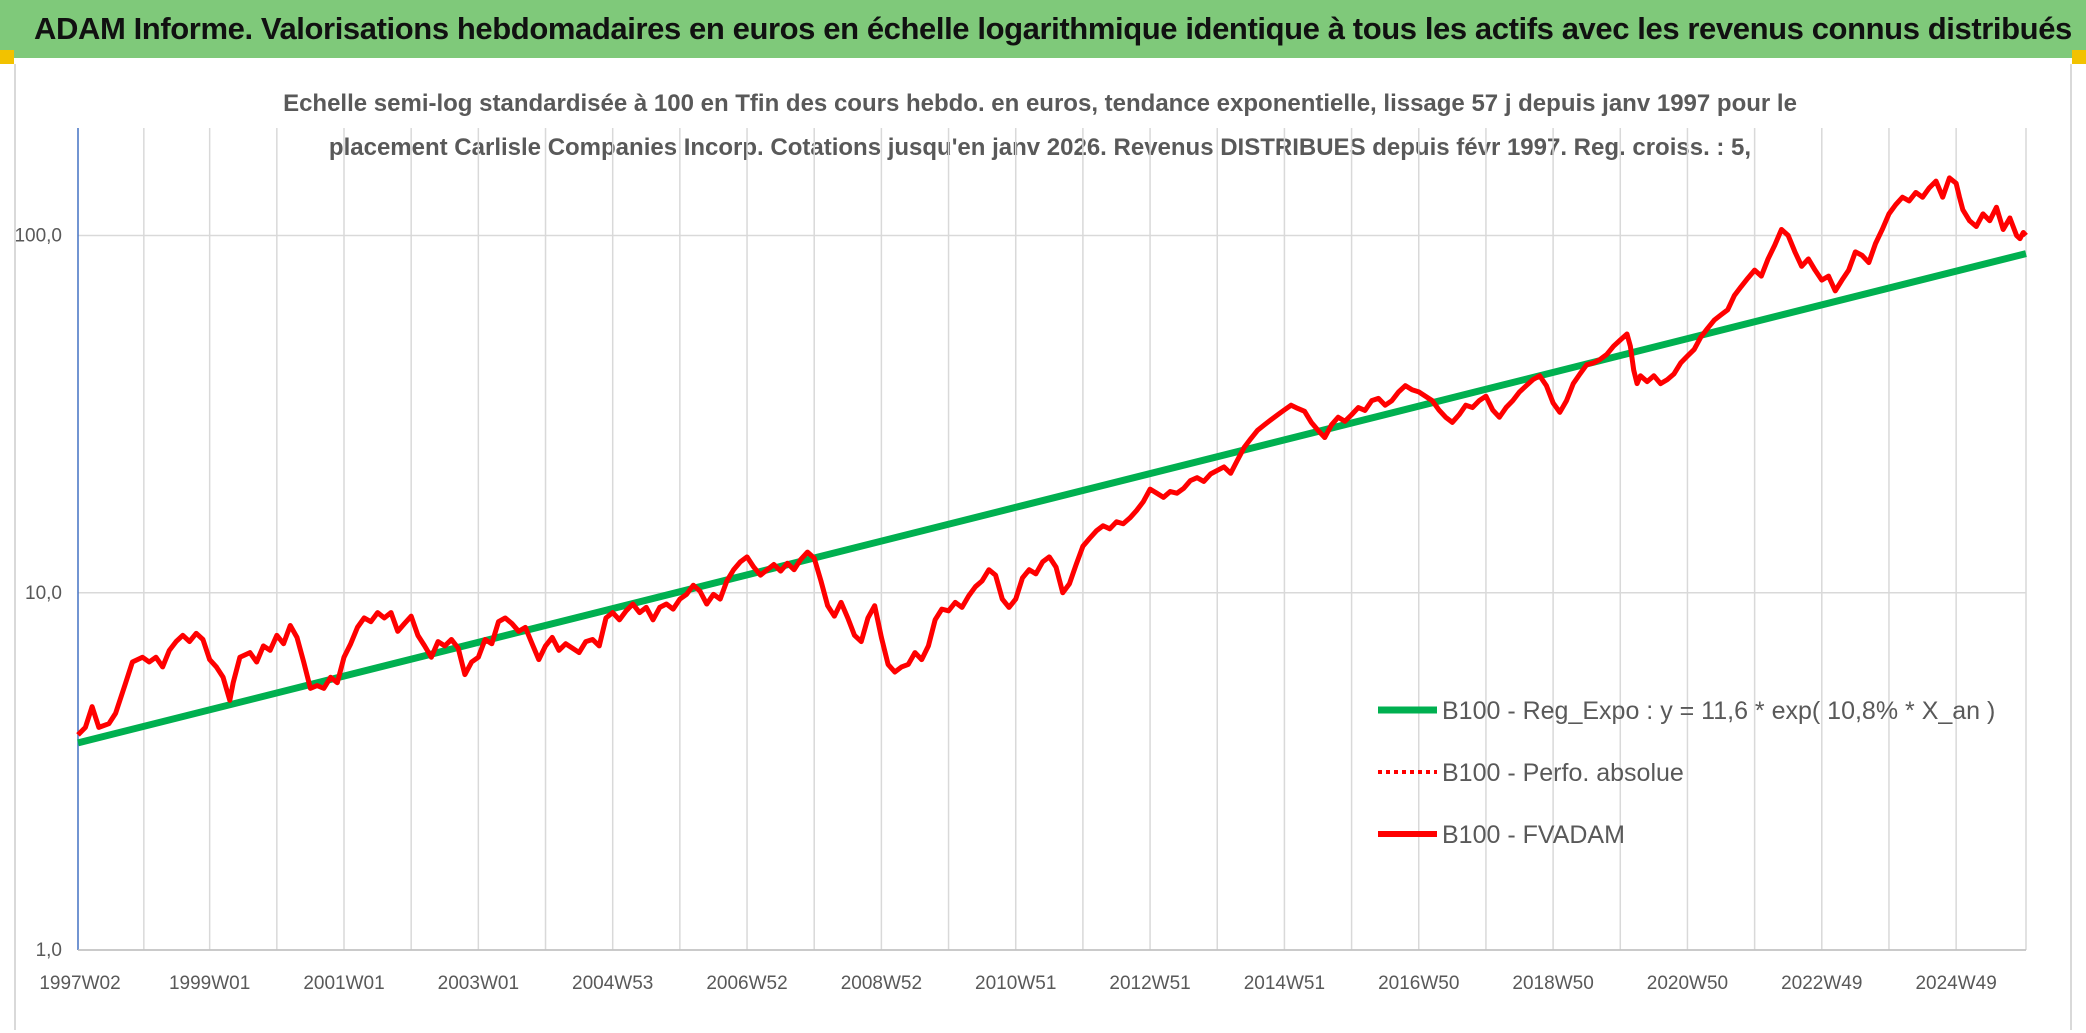  I want to click on x-tick-label: 2024W49, so click(1955, 983).